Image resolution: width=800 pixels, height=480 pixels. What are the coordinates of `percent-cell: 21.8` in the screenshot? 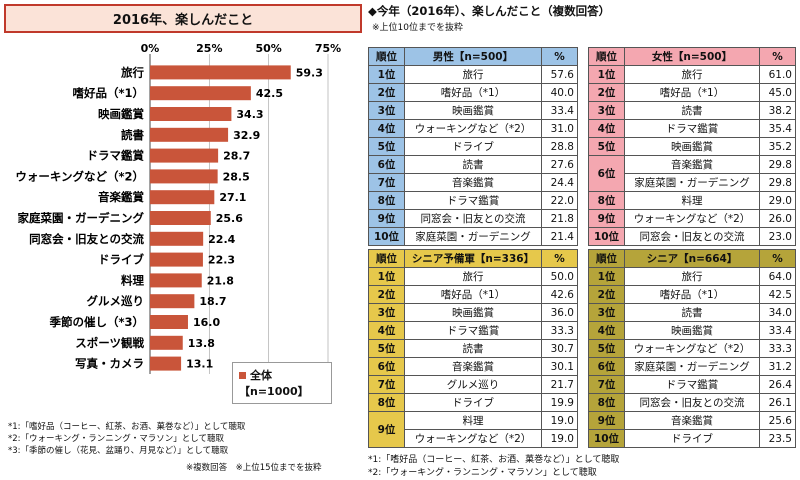 It's located at (559, 218).